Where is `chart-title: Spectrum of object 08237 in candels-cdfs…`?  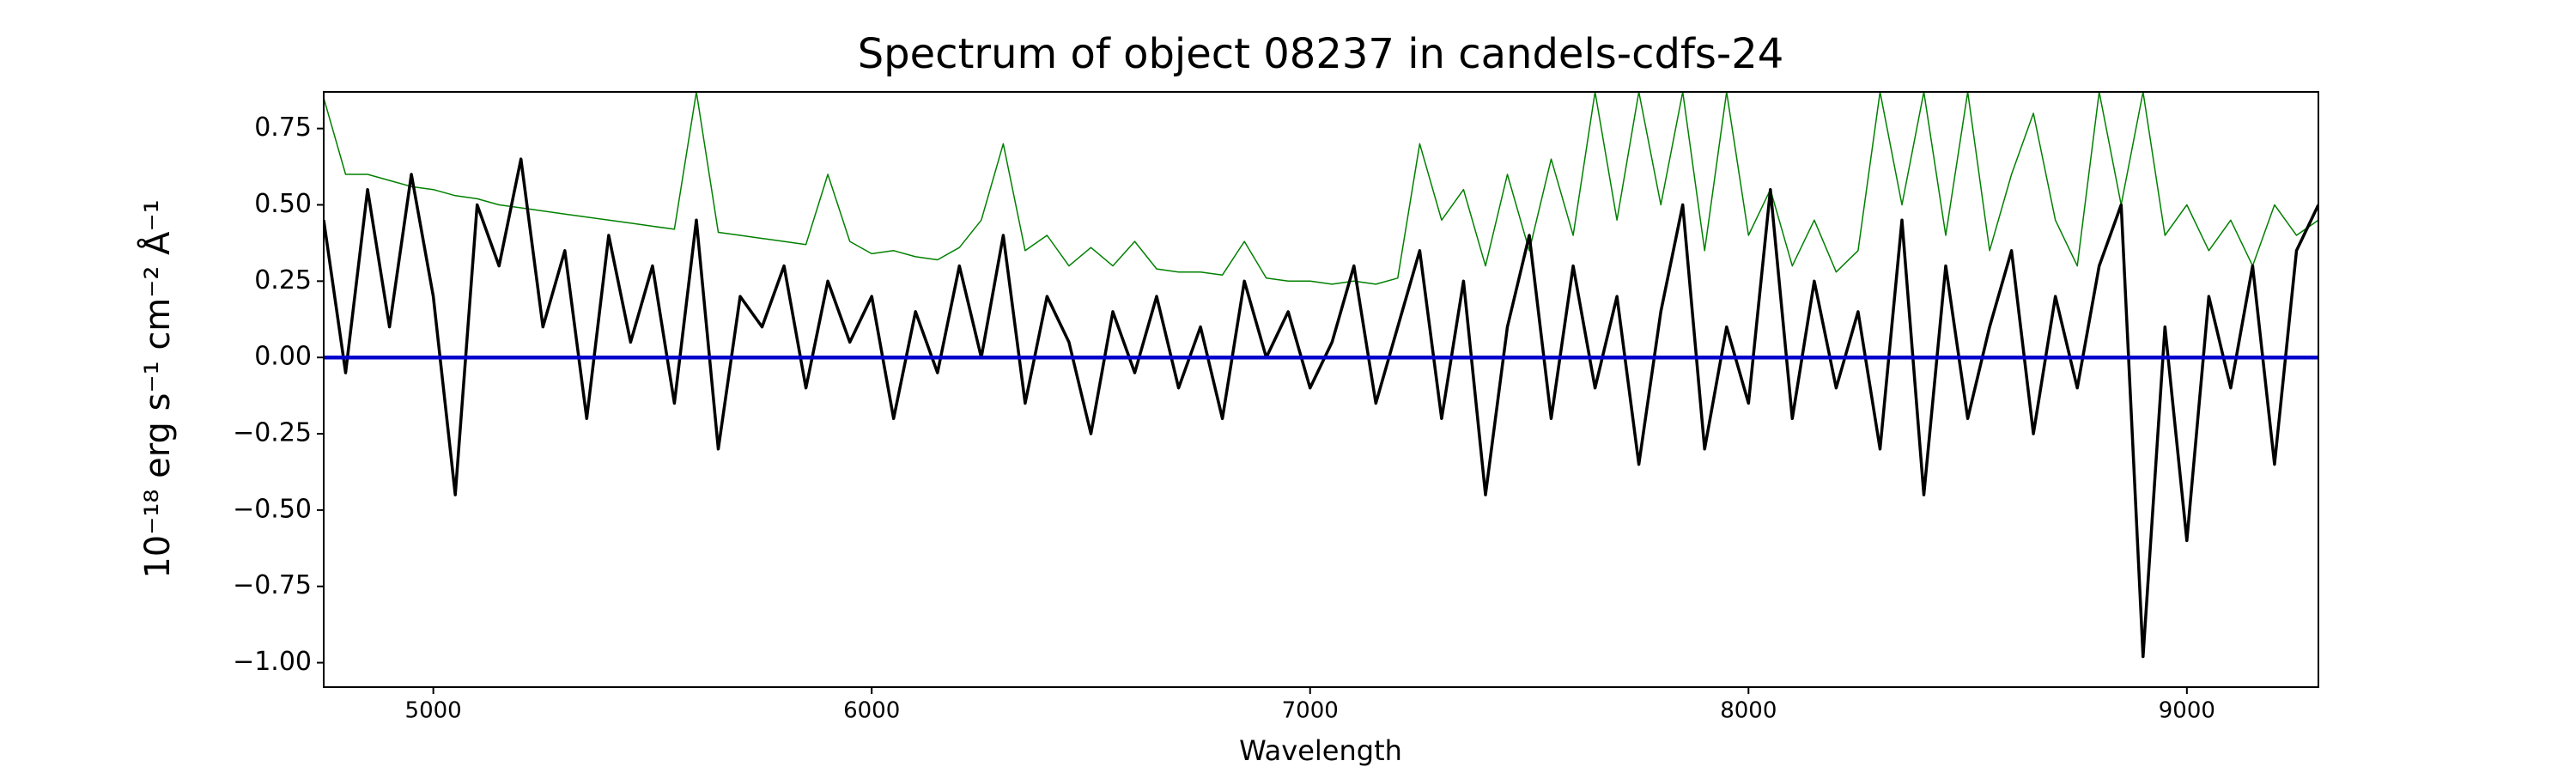
chart-title: Spectrum of object 08237 in candels-cdfs… is located at coordinates (1321, 54).